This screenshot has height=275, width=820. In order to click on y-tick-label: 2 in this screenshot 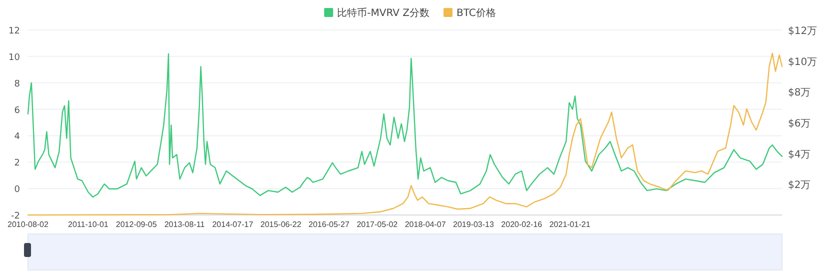, I will do `click(17, 163)`.